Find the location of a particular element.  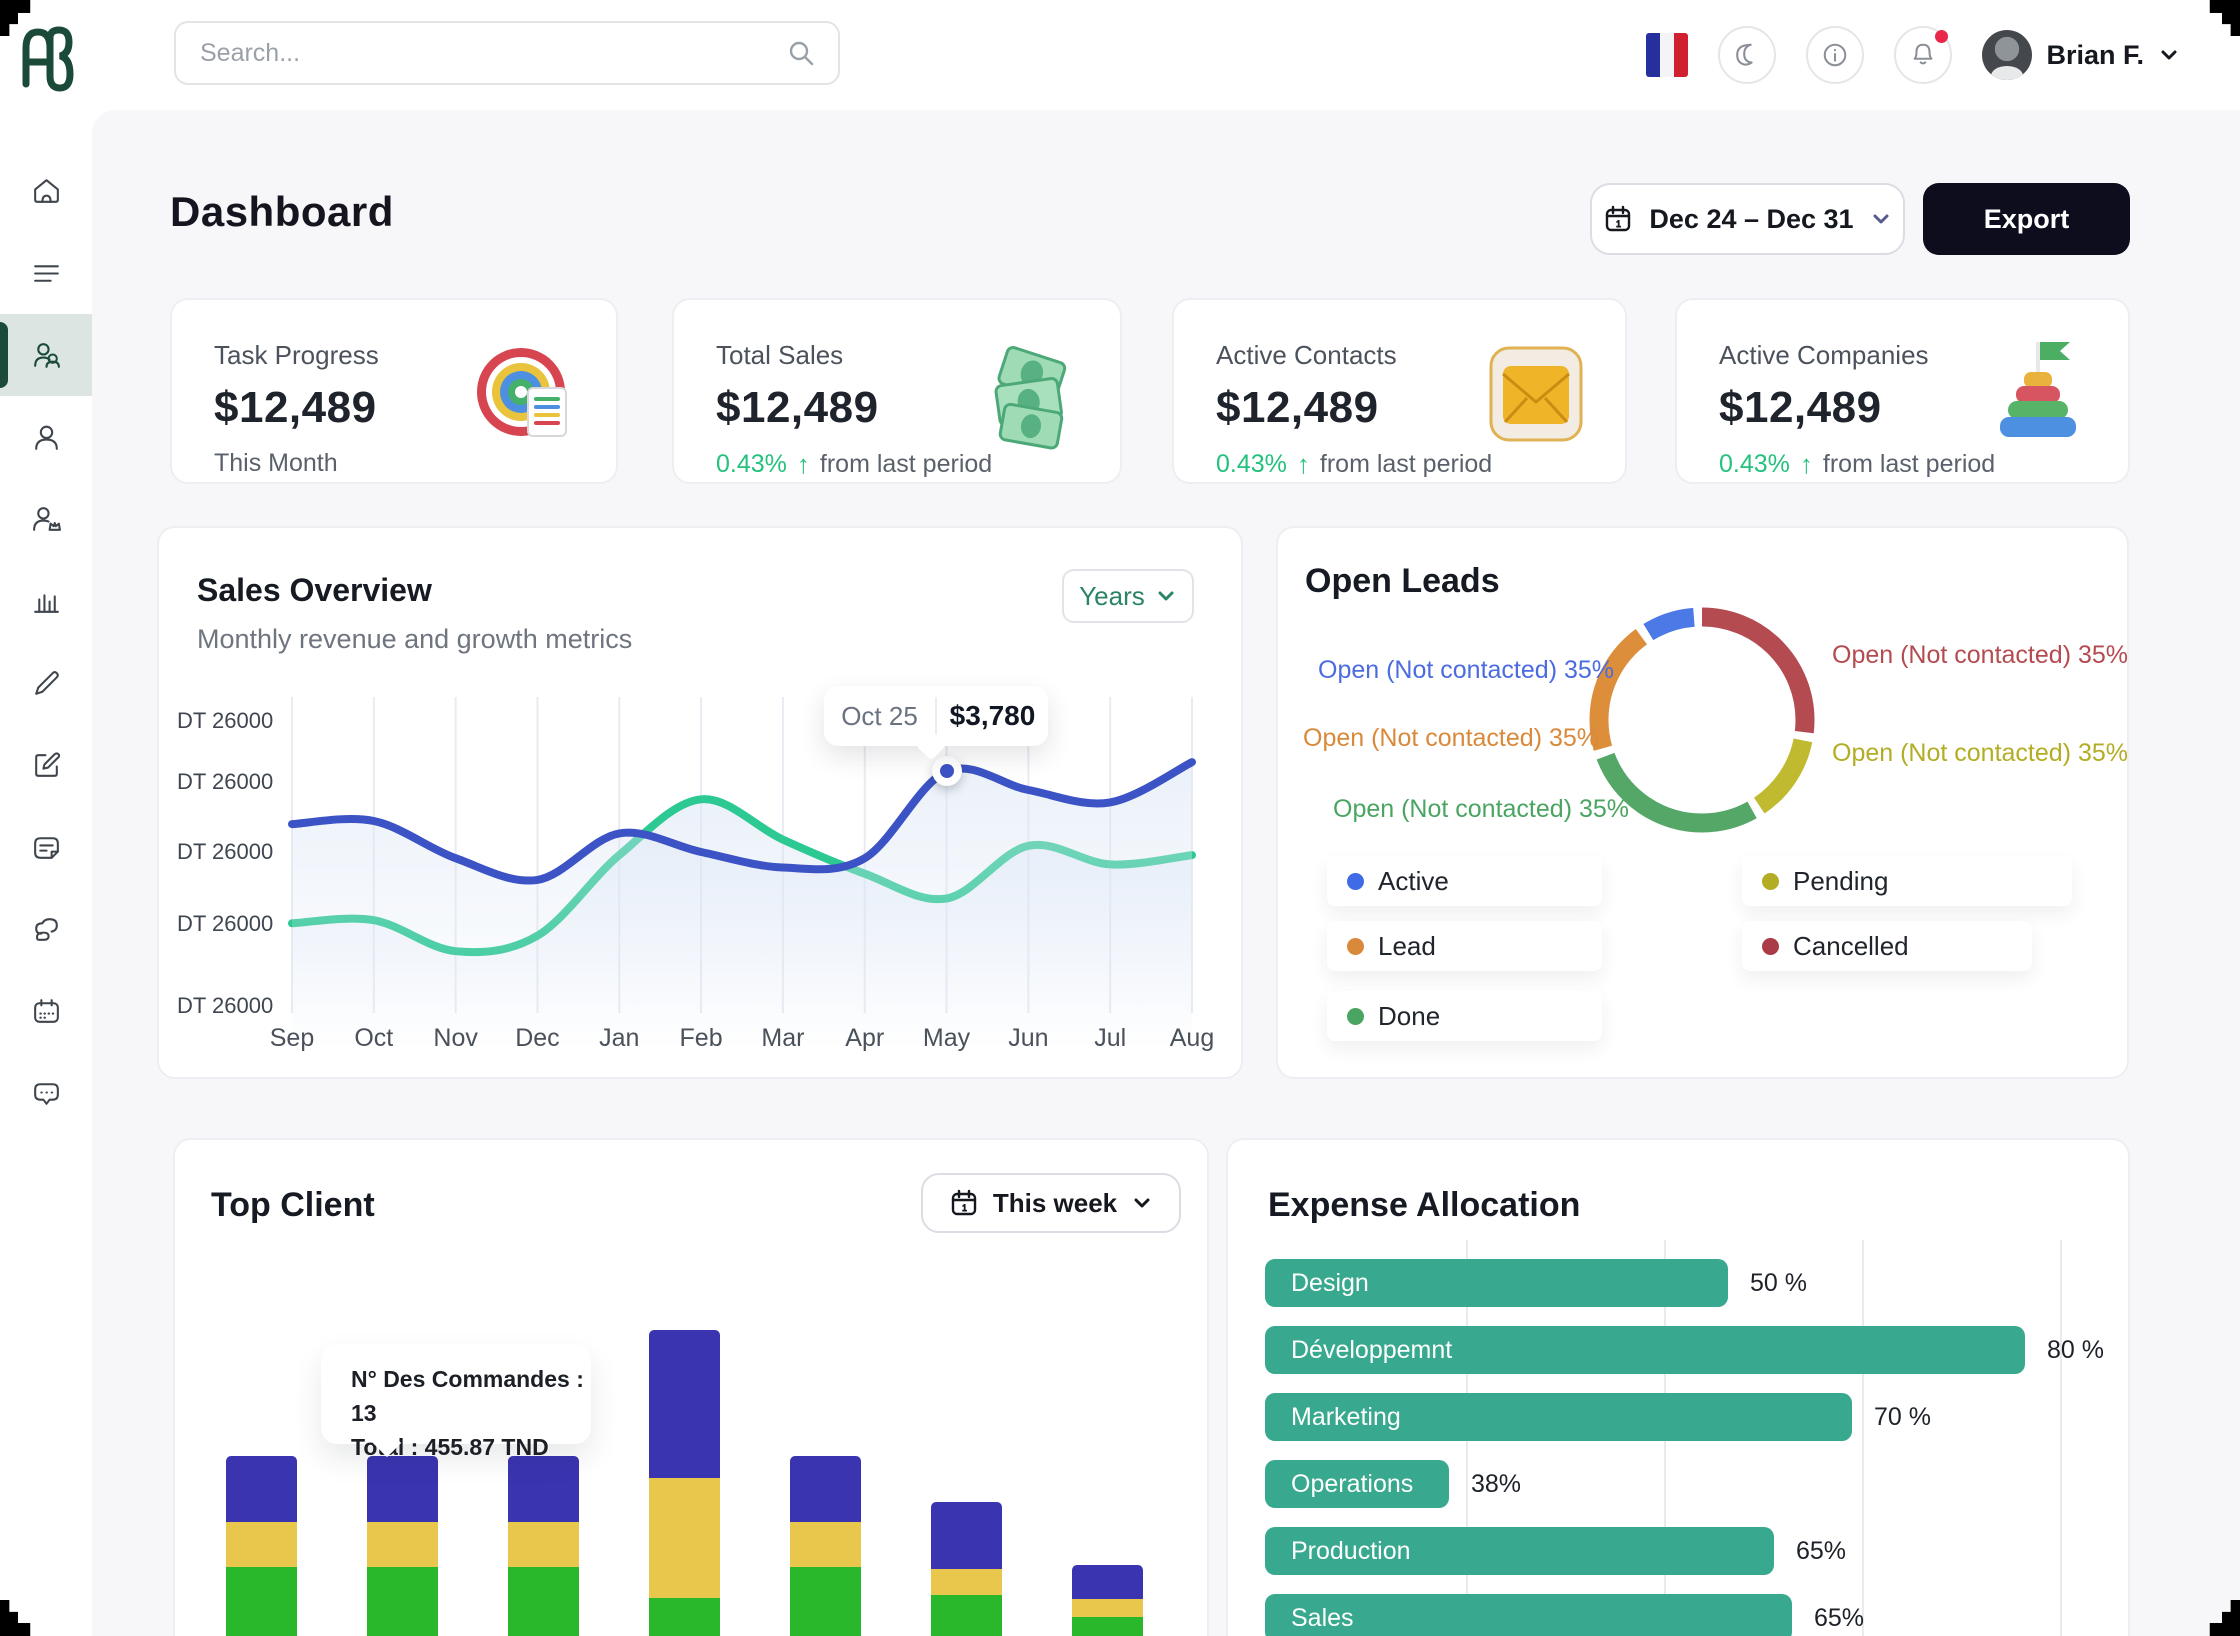

language-flag-fr is located at coordinates (1667, 55).